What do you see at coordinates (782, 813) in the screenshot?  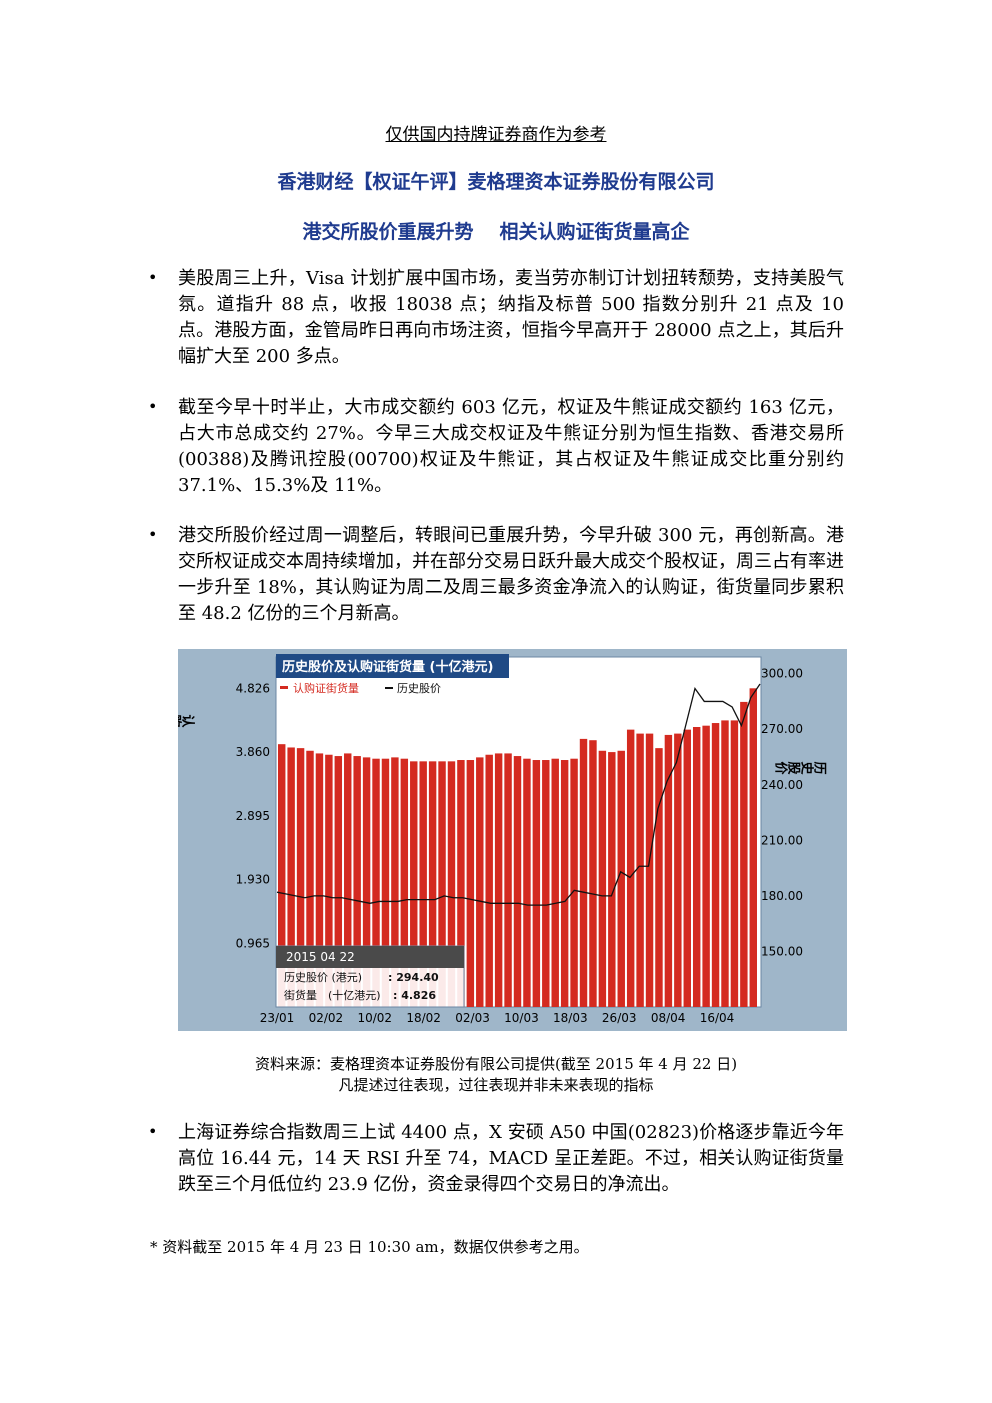 I see `right-axis: 300.00 270.00 240.00 210.00 180.00 150.00` at bounding box center [782, 813].